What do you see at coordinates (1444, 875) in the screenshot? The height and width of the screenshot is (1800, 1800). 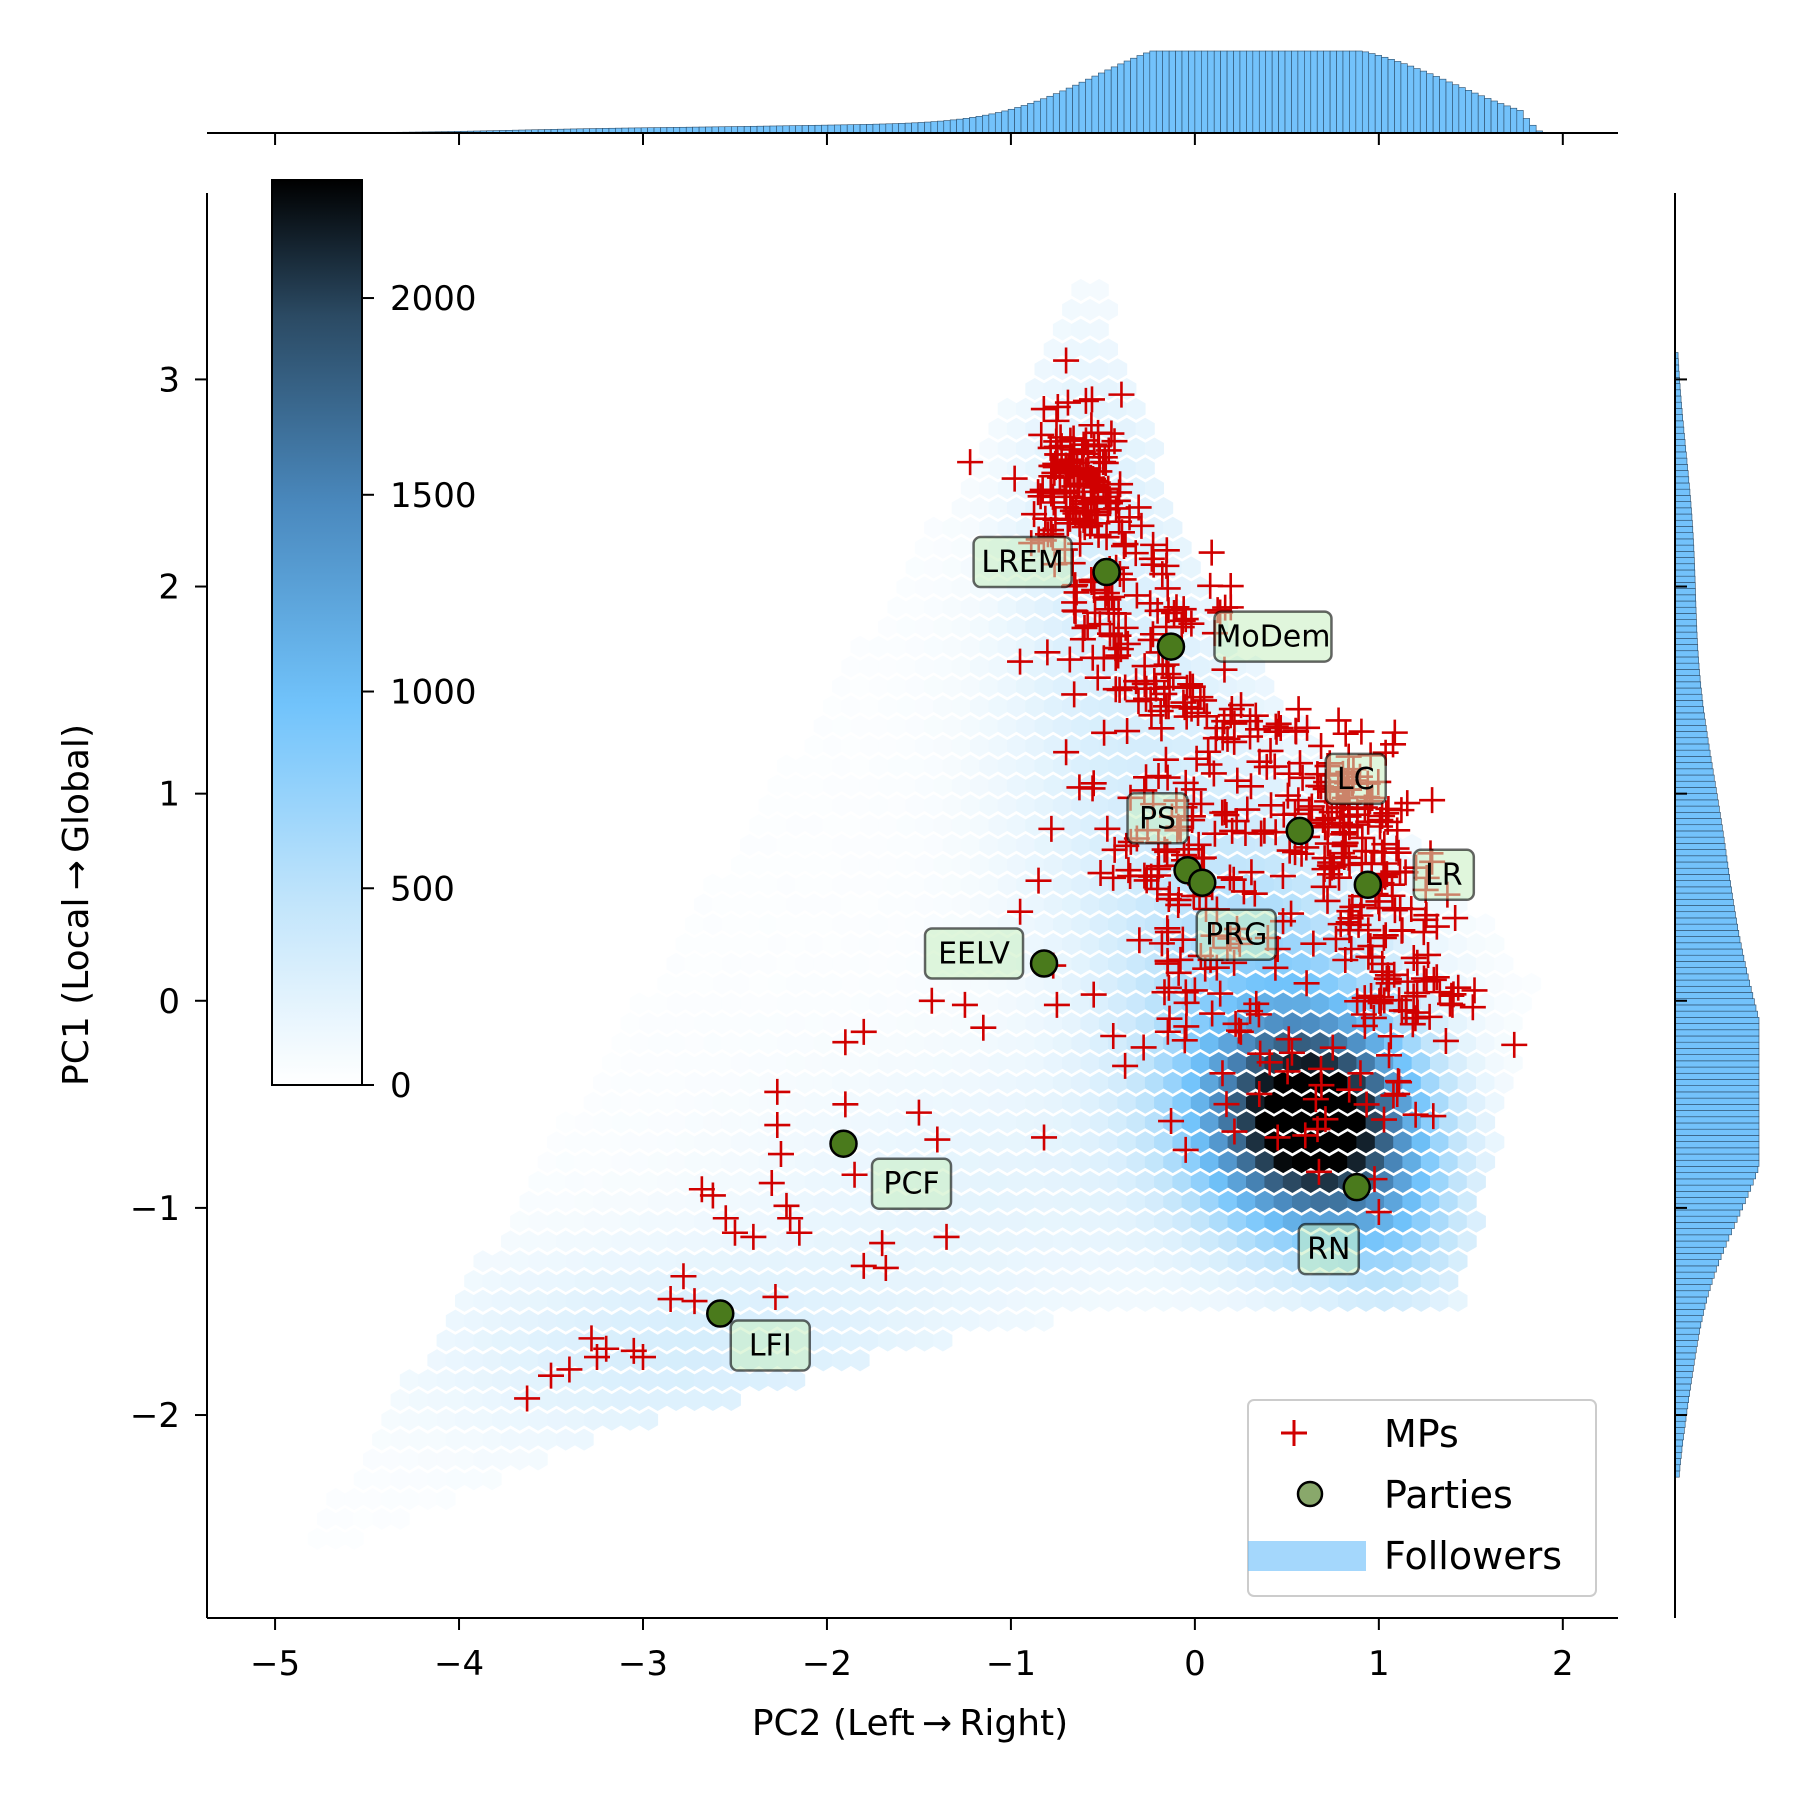 I see `party-label-text: LR` at bounding box center [1444, 875].